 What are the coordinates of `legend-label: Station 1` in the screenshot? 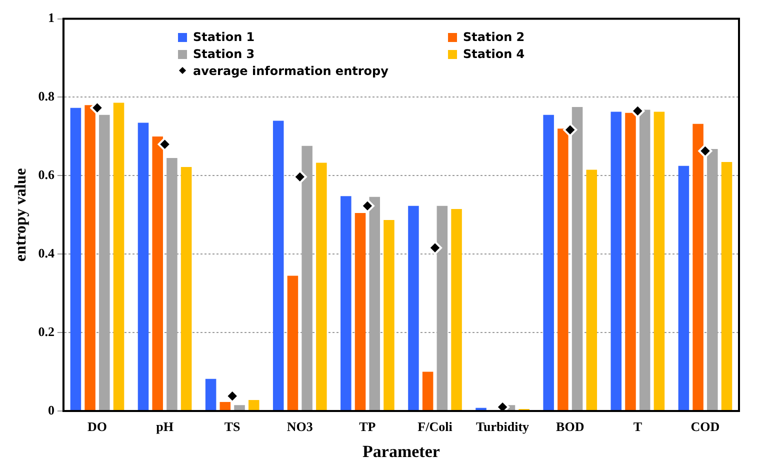 It's located at (224, 37).